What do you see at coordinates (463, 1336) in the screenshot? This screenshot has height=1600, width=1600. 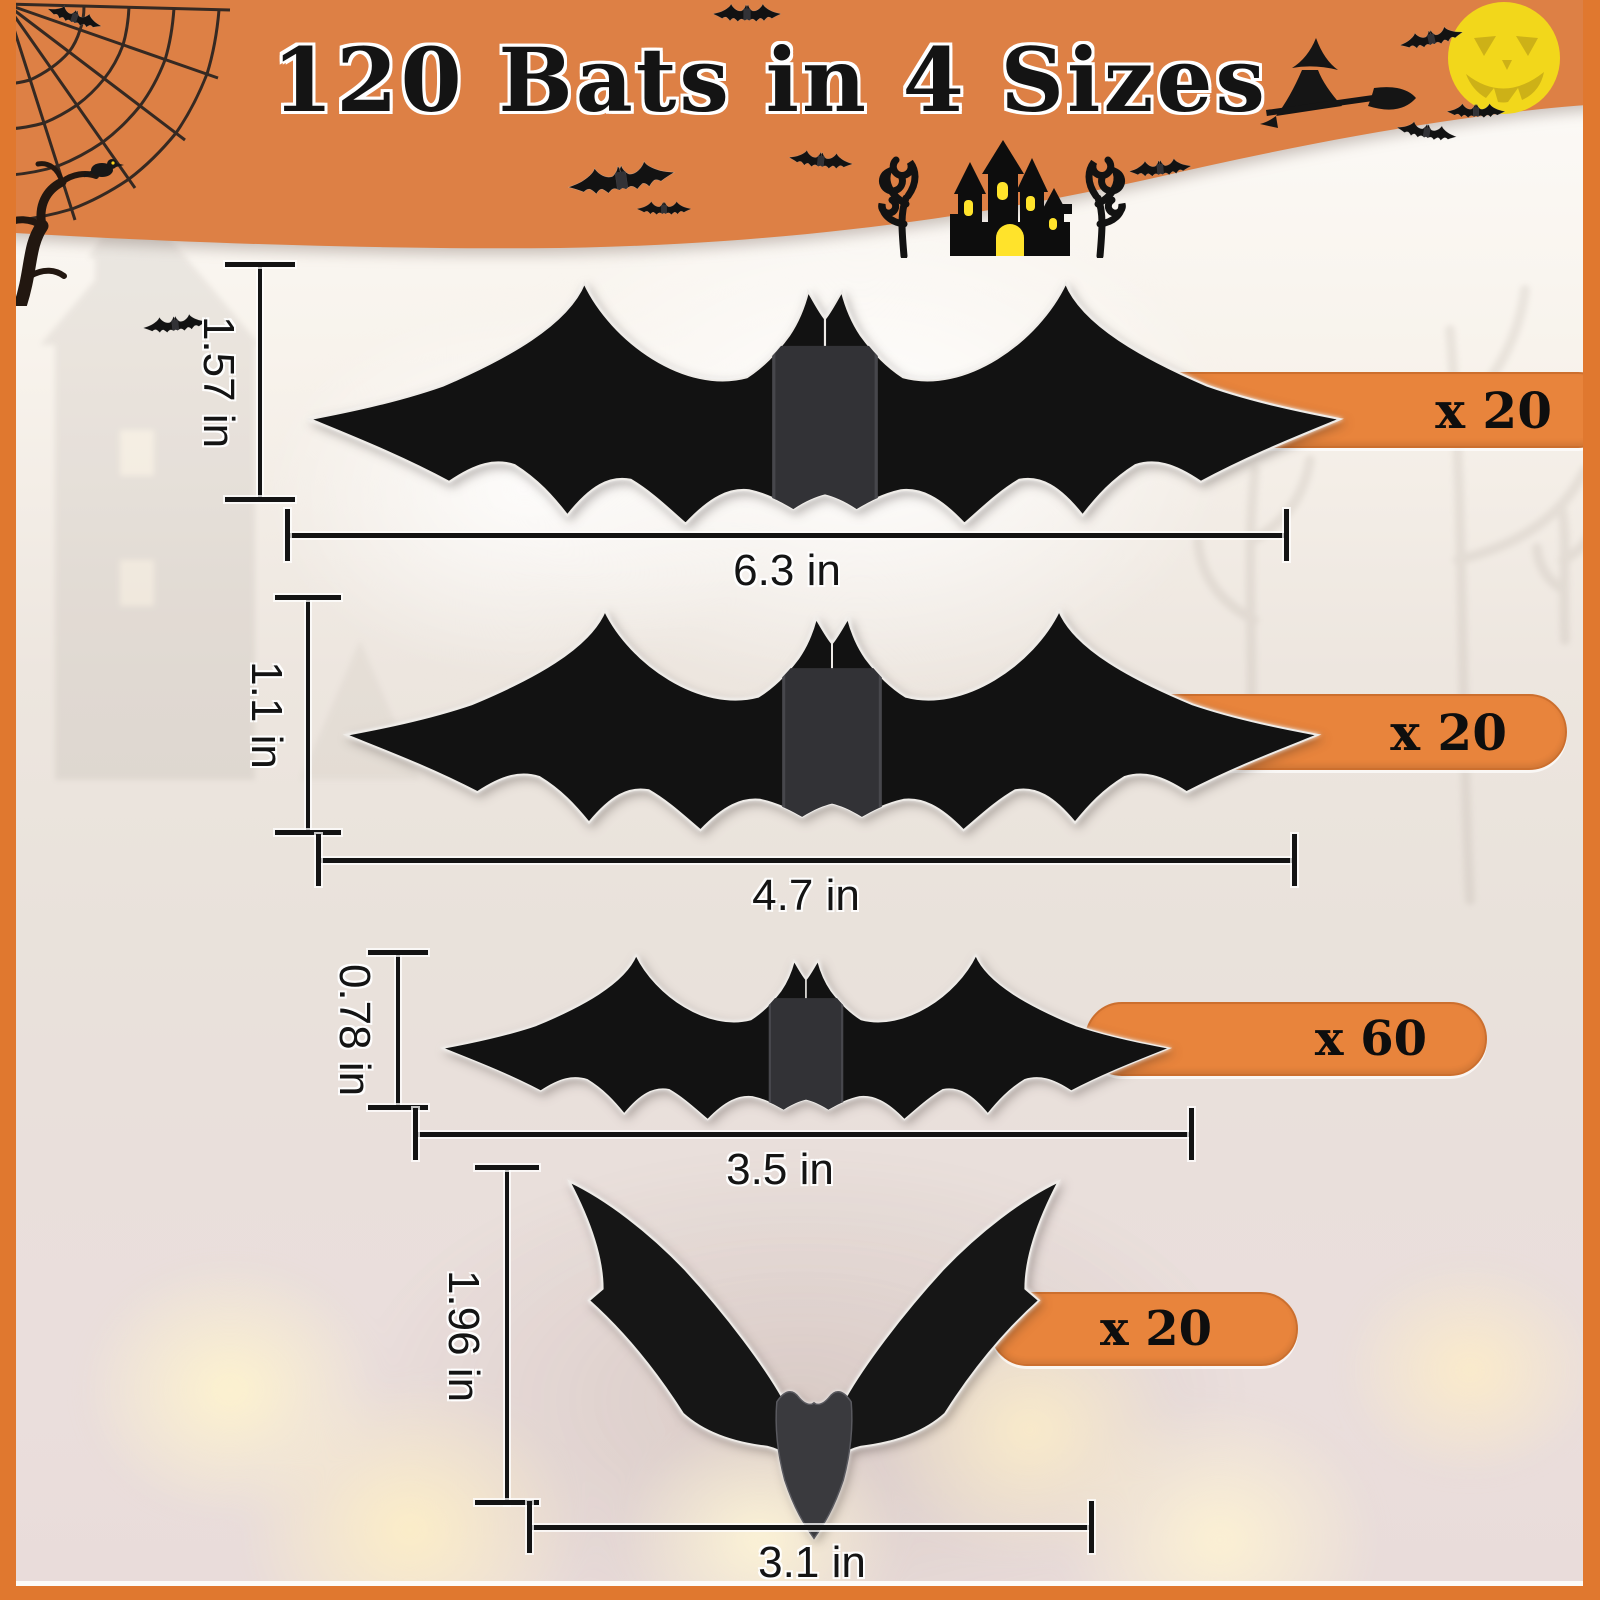 I see `height-label-size4: 1.96 in` at bounding box center [463, 1336].